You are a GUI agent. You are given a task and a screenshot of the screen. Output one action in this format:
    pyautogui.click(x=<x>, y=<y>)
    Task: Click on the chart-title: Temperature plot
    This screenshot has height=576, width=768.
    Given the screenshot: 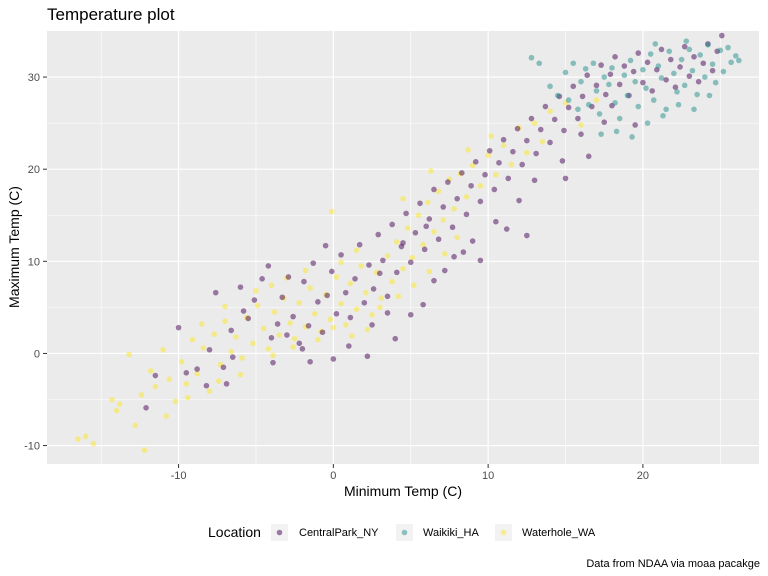 What is the action you would take?
    pyautogui.click(x=111, y=14)
    